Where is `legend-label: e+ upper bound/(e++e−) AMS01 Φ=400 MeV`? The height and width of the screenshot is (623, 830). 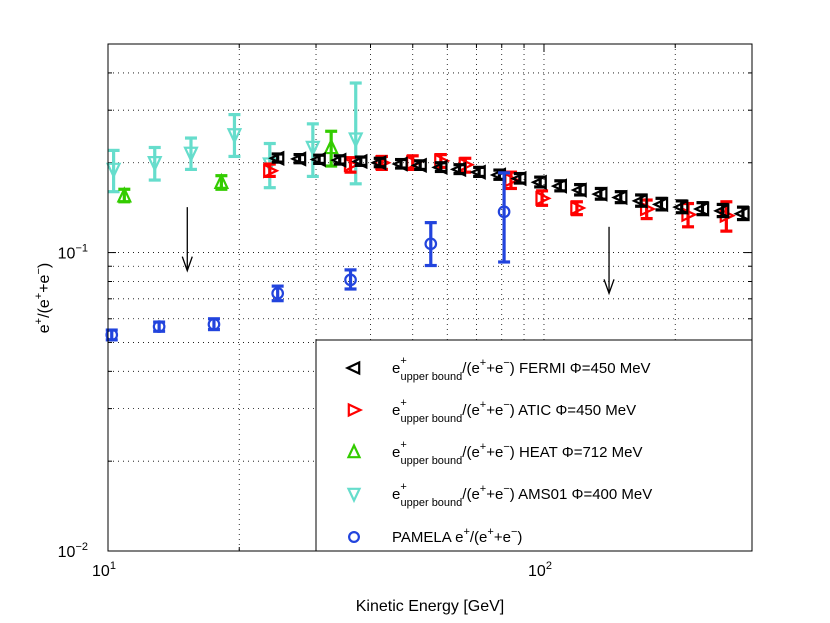
legend-label: e+ upper bound/(e++e−) AMS01 Φ=400 MeV is located at coordinates (522, 495).